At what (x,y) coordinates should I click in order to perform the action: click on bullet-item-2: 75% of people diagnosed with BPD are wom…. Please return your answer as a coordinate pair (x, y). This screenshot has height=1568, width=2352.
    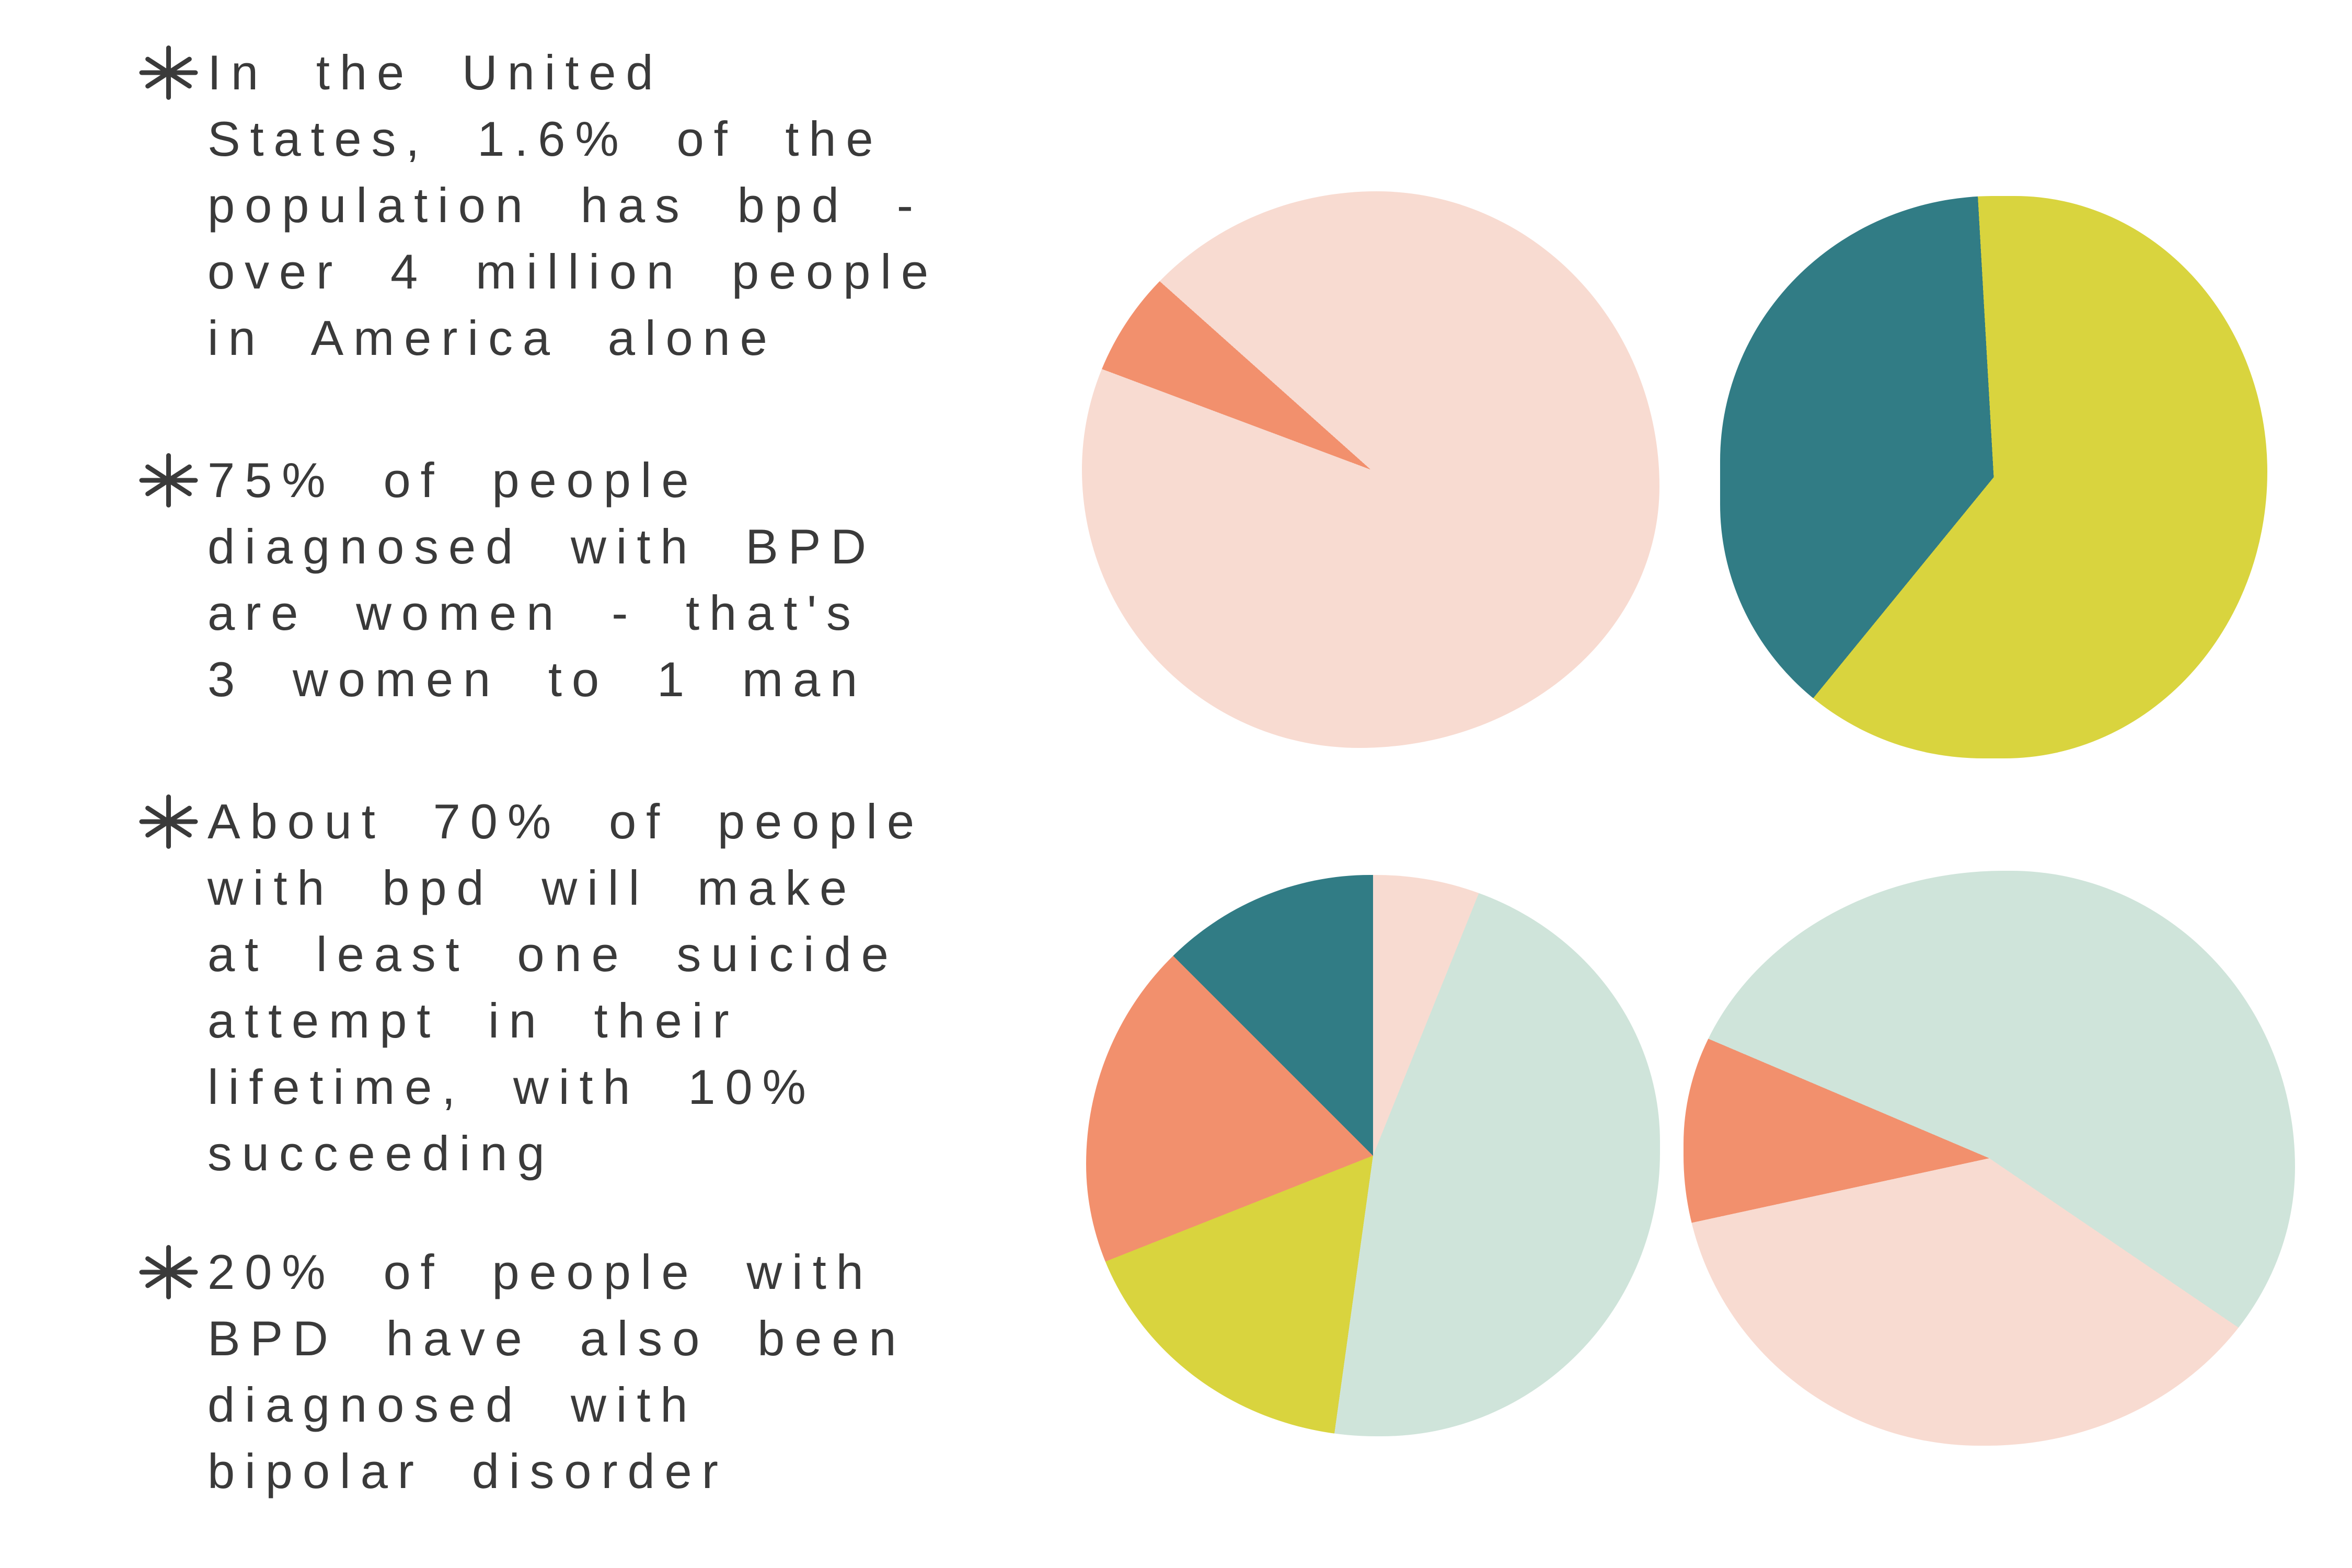
    Looking at the image, I should click on (600, 579).